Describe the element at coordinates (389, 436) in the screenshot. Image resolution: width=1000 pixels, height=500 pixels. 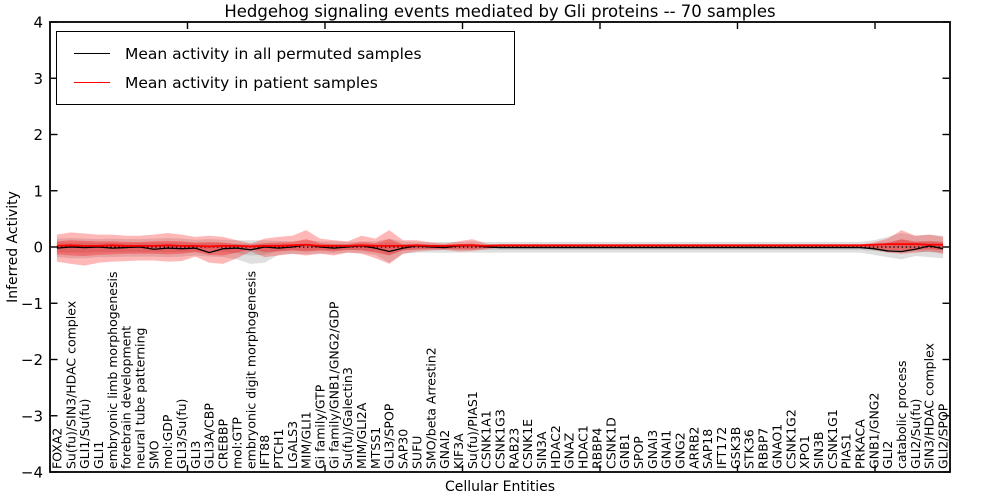
I see `x-category-label: GLI3/SPOP` at that location.